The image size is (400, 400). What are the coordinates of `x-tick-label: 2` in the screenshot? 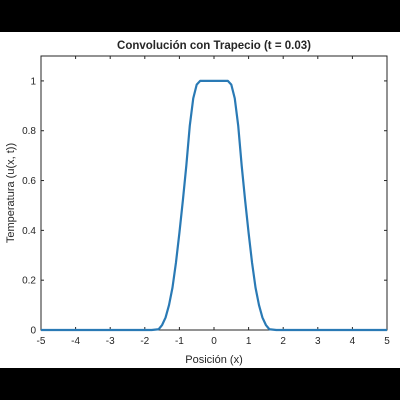 It's located at (283, 341).